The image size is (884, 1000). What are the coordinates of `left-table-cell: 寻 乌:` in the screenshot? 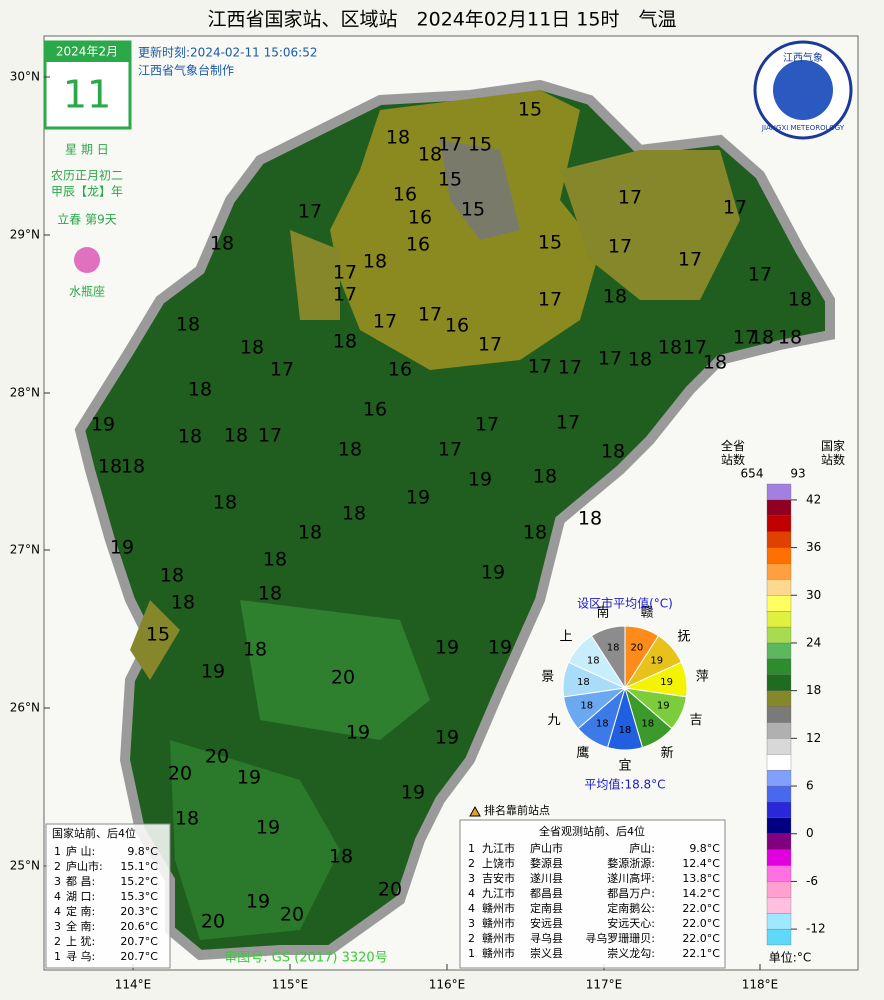 It's located at (80, 956).